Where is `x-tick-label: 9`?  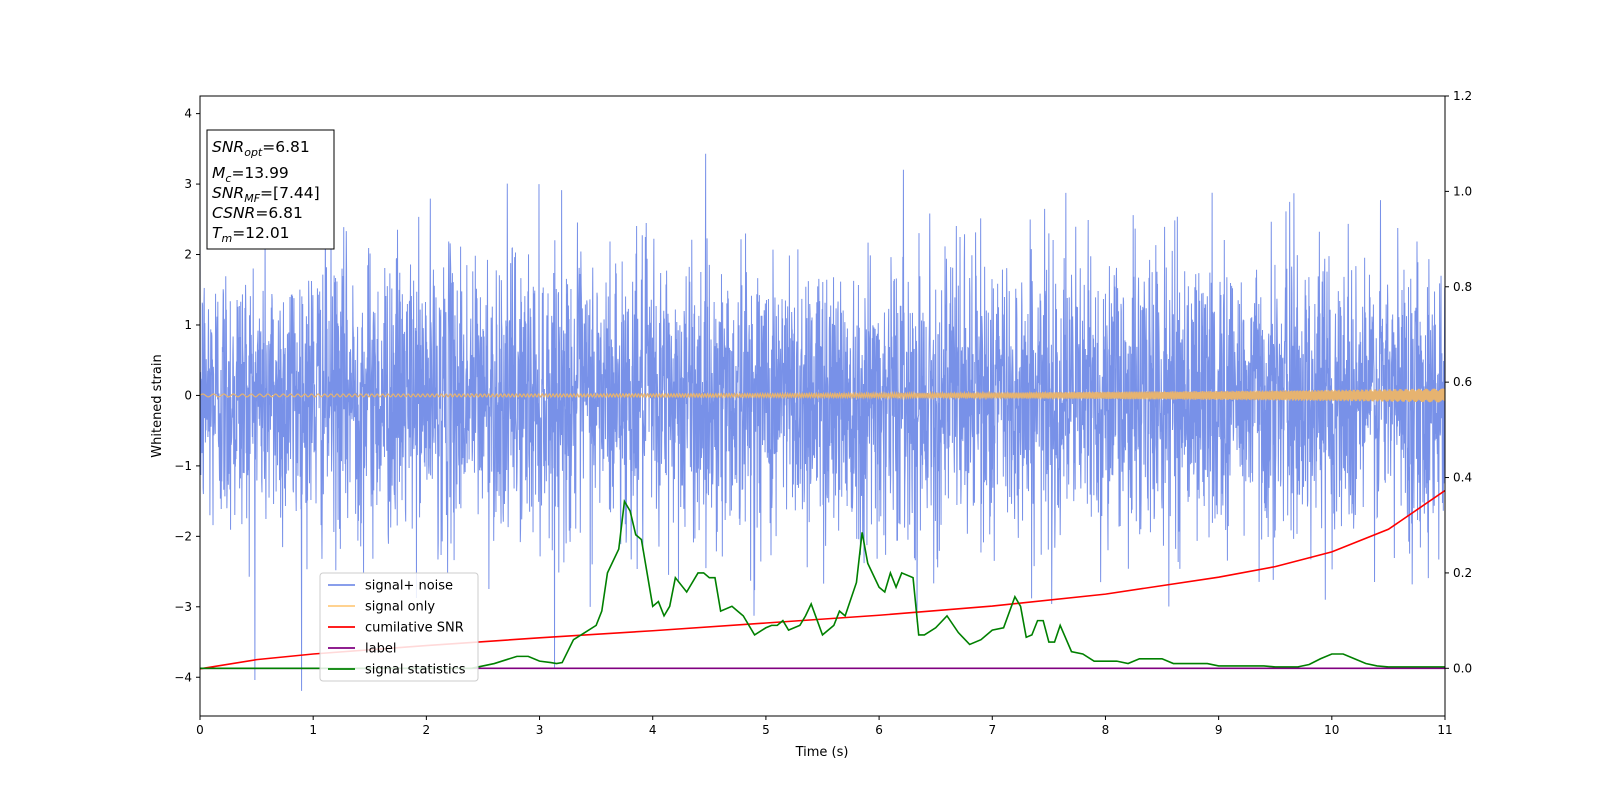
x-tick-label: 9 is located at coordinates (1219, 730).